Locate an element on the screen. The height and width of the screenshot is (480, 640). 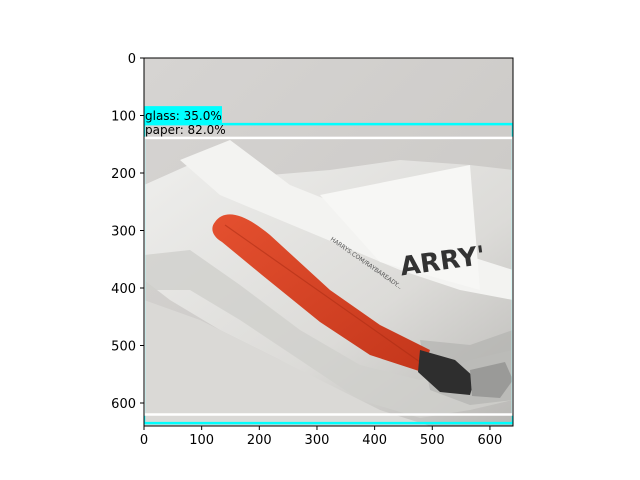
x-tick-label: 100 is located at coordinates (201, 440).